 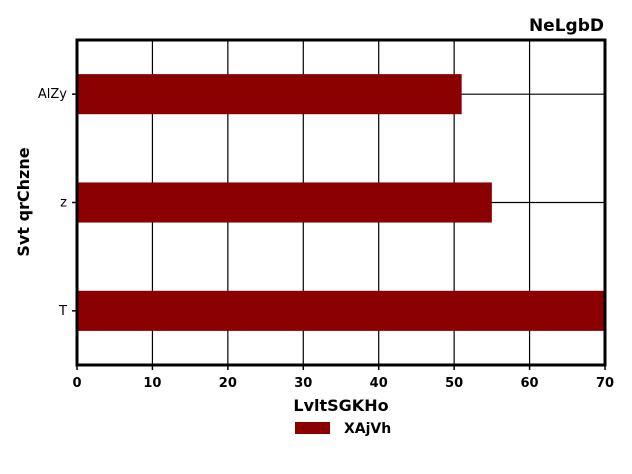 I want to click on legend-swatch, so click(x=312, y=428).